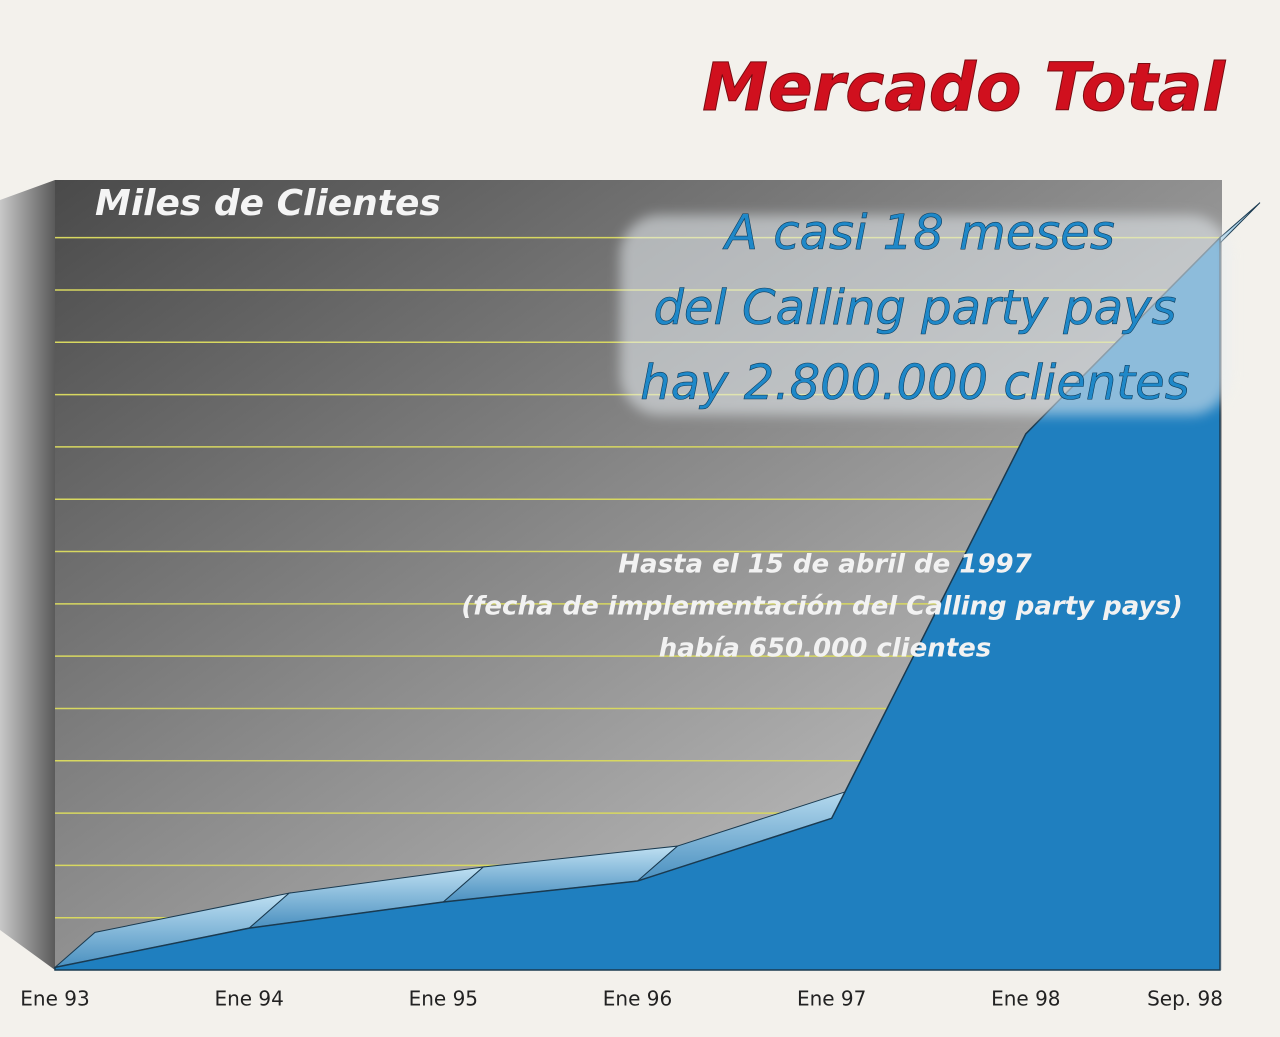  I want to click on x-tick-label: Ene 93, so click(54, 999).